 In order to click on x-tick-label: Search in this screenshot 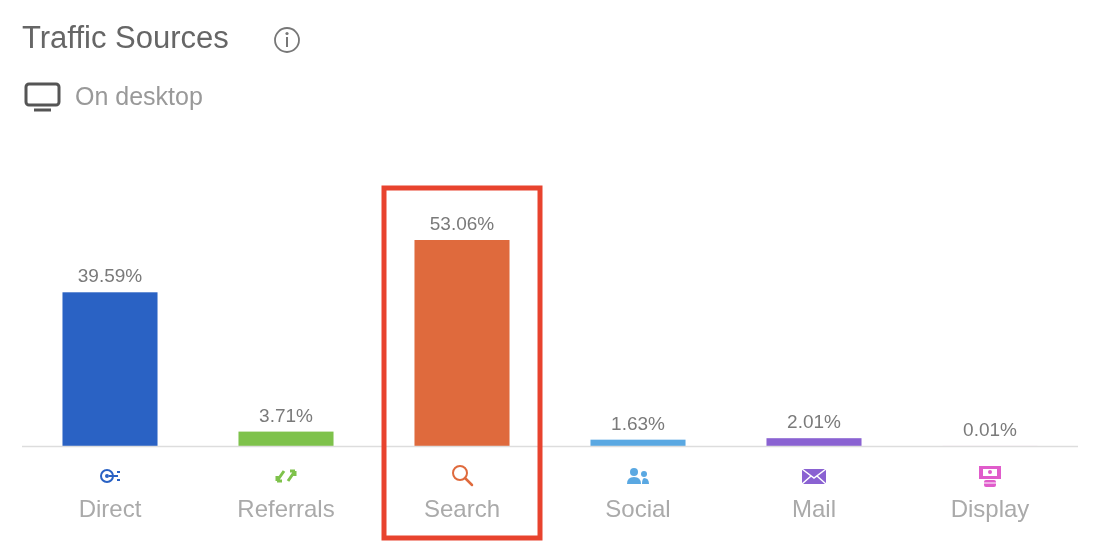, I will do `click(462, 508)`.